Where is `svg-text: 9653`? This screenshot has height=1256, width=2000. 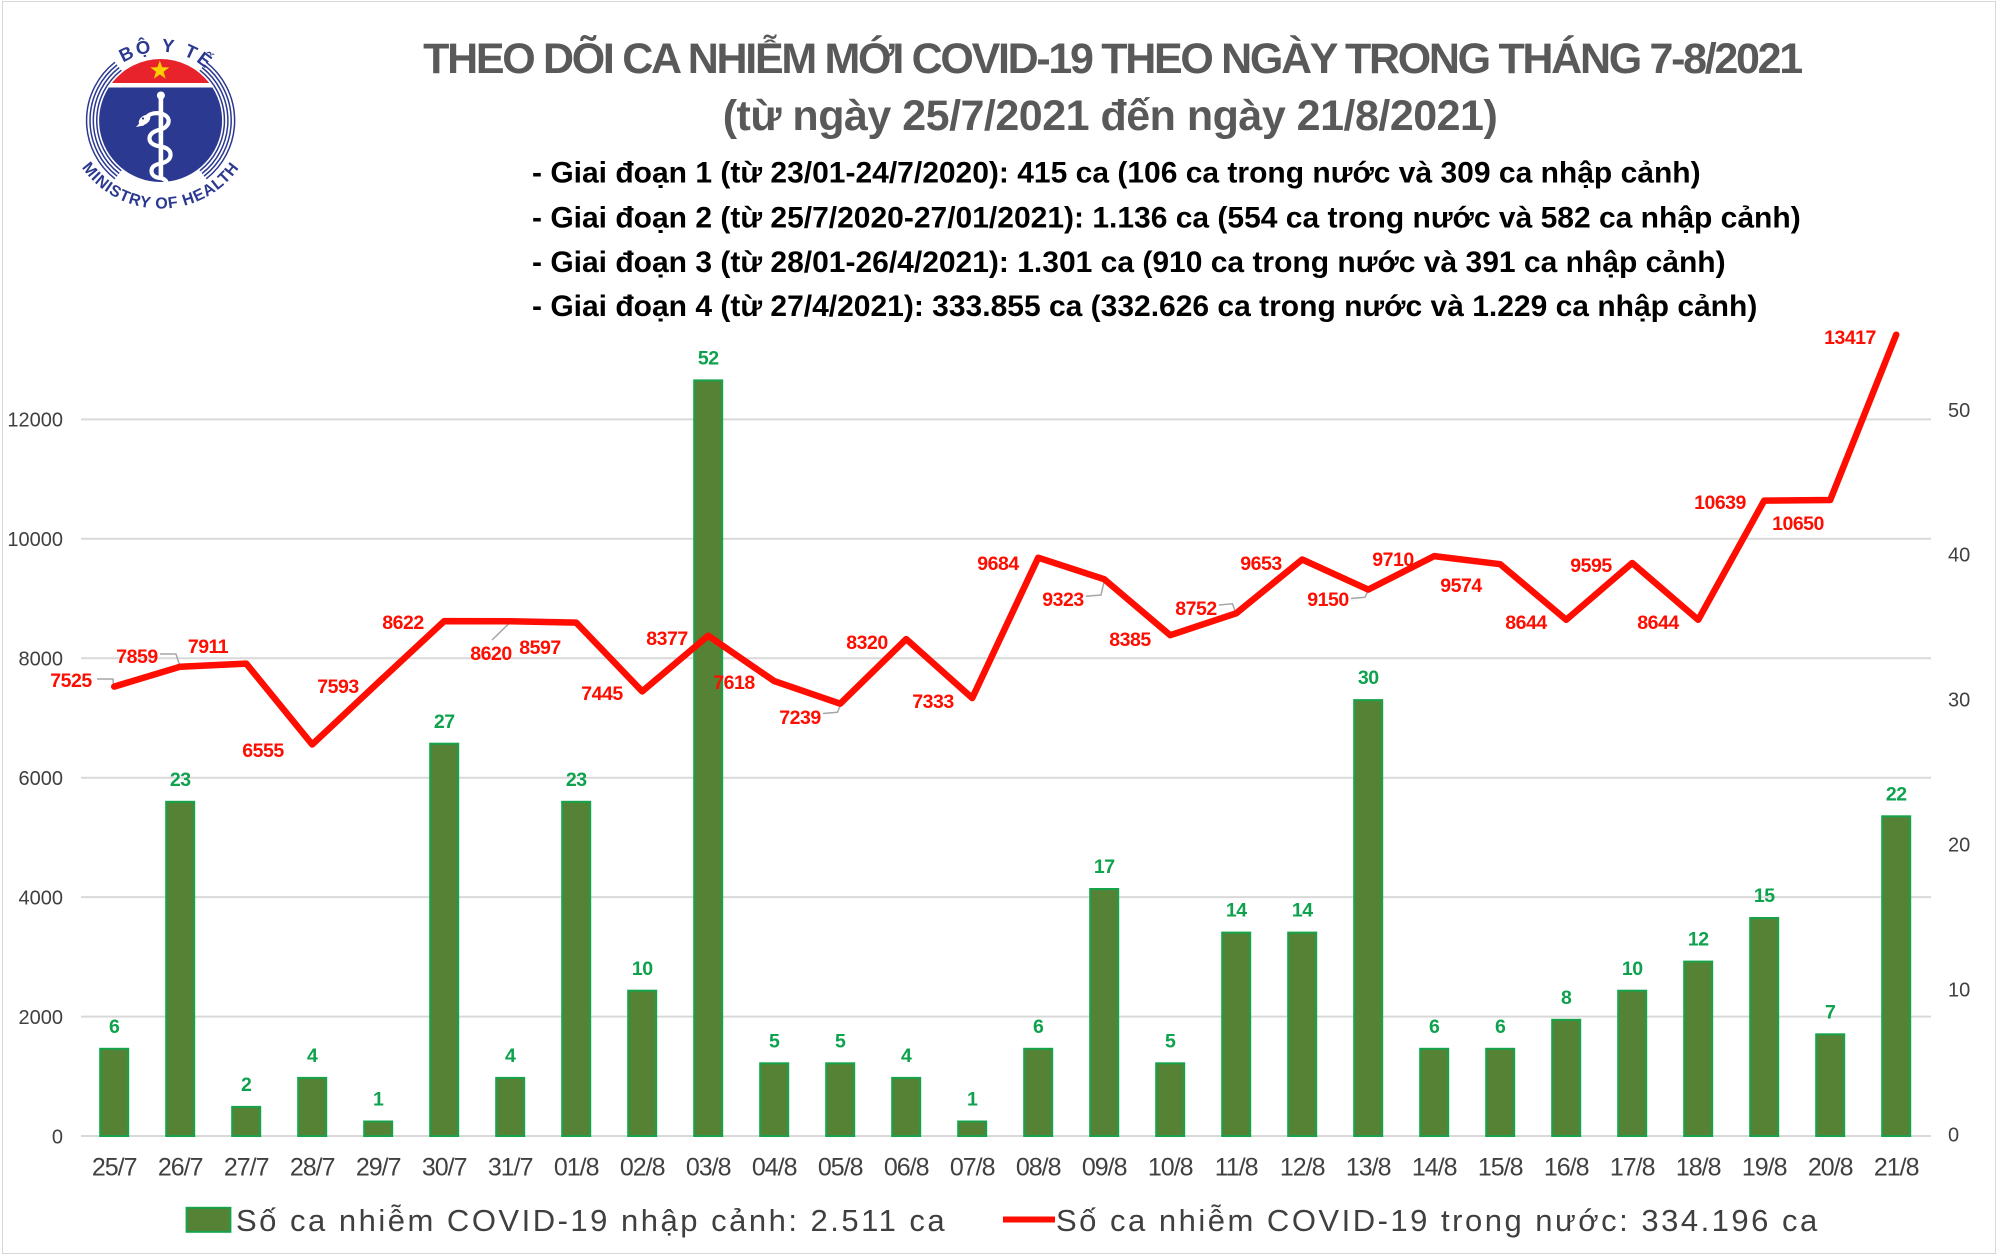 svg-text: 9653 is located at coordinates (1261, 564).